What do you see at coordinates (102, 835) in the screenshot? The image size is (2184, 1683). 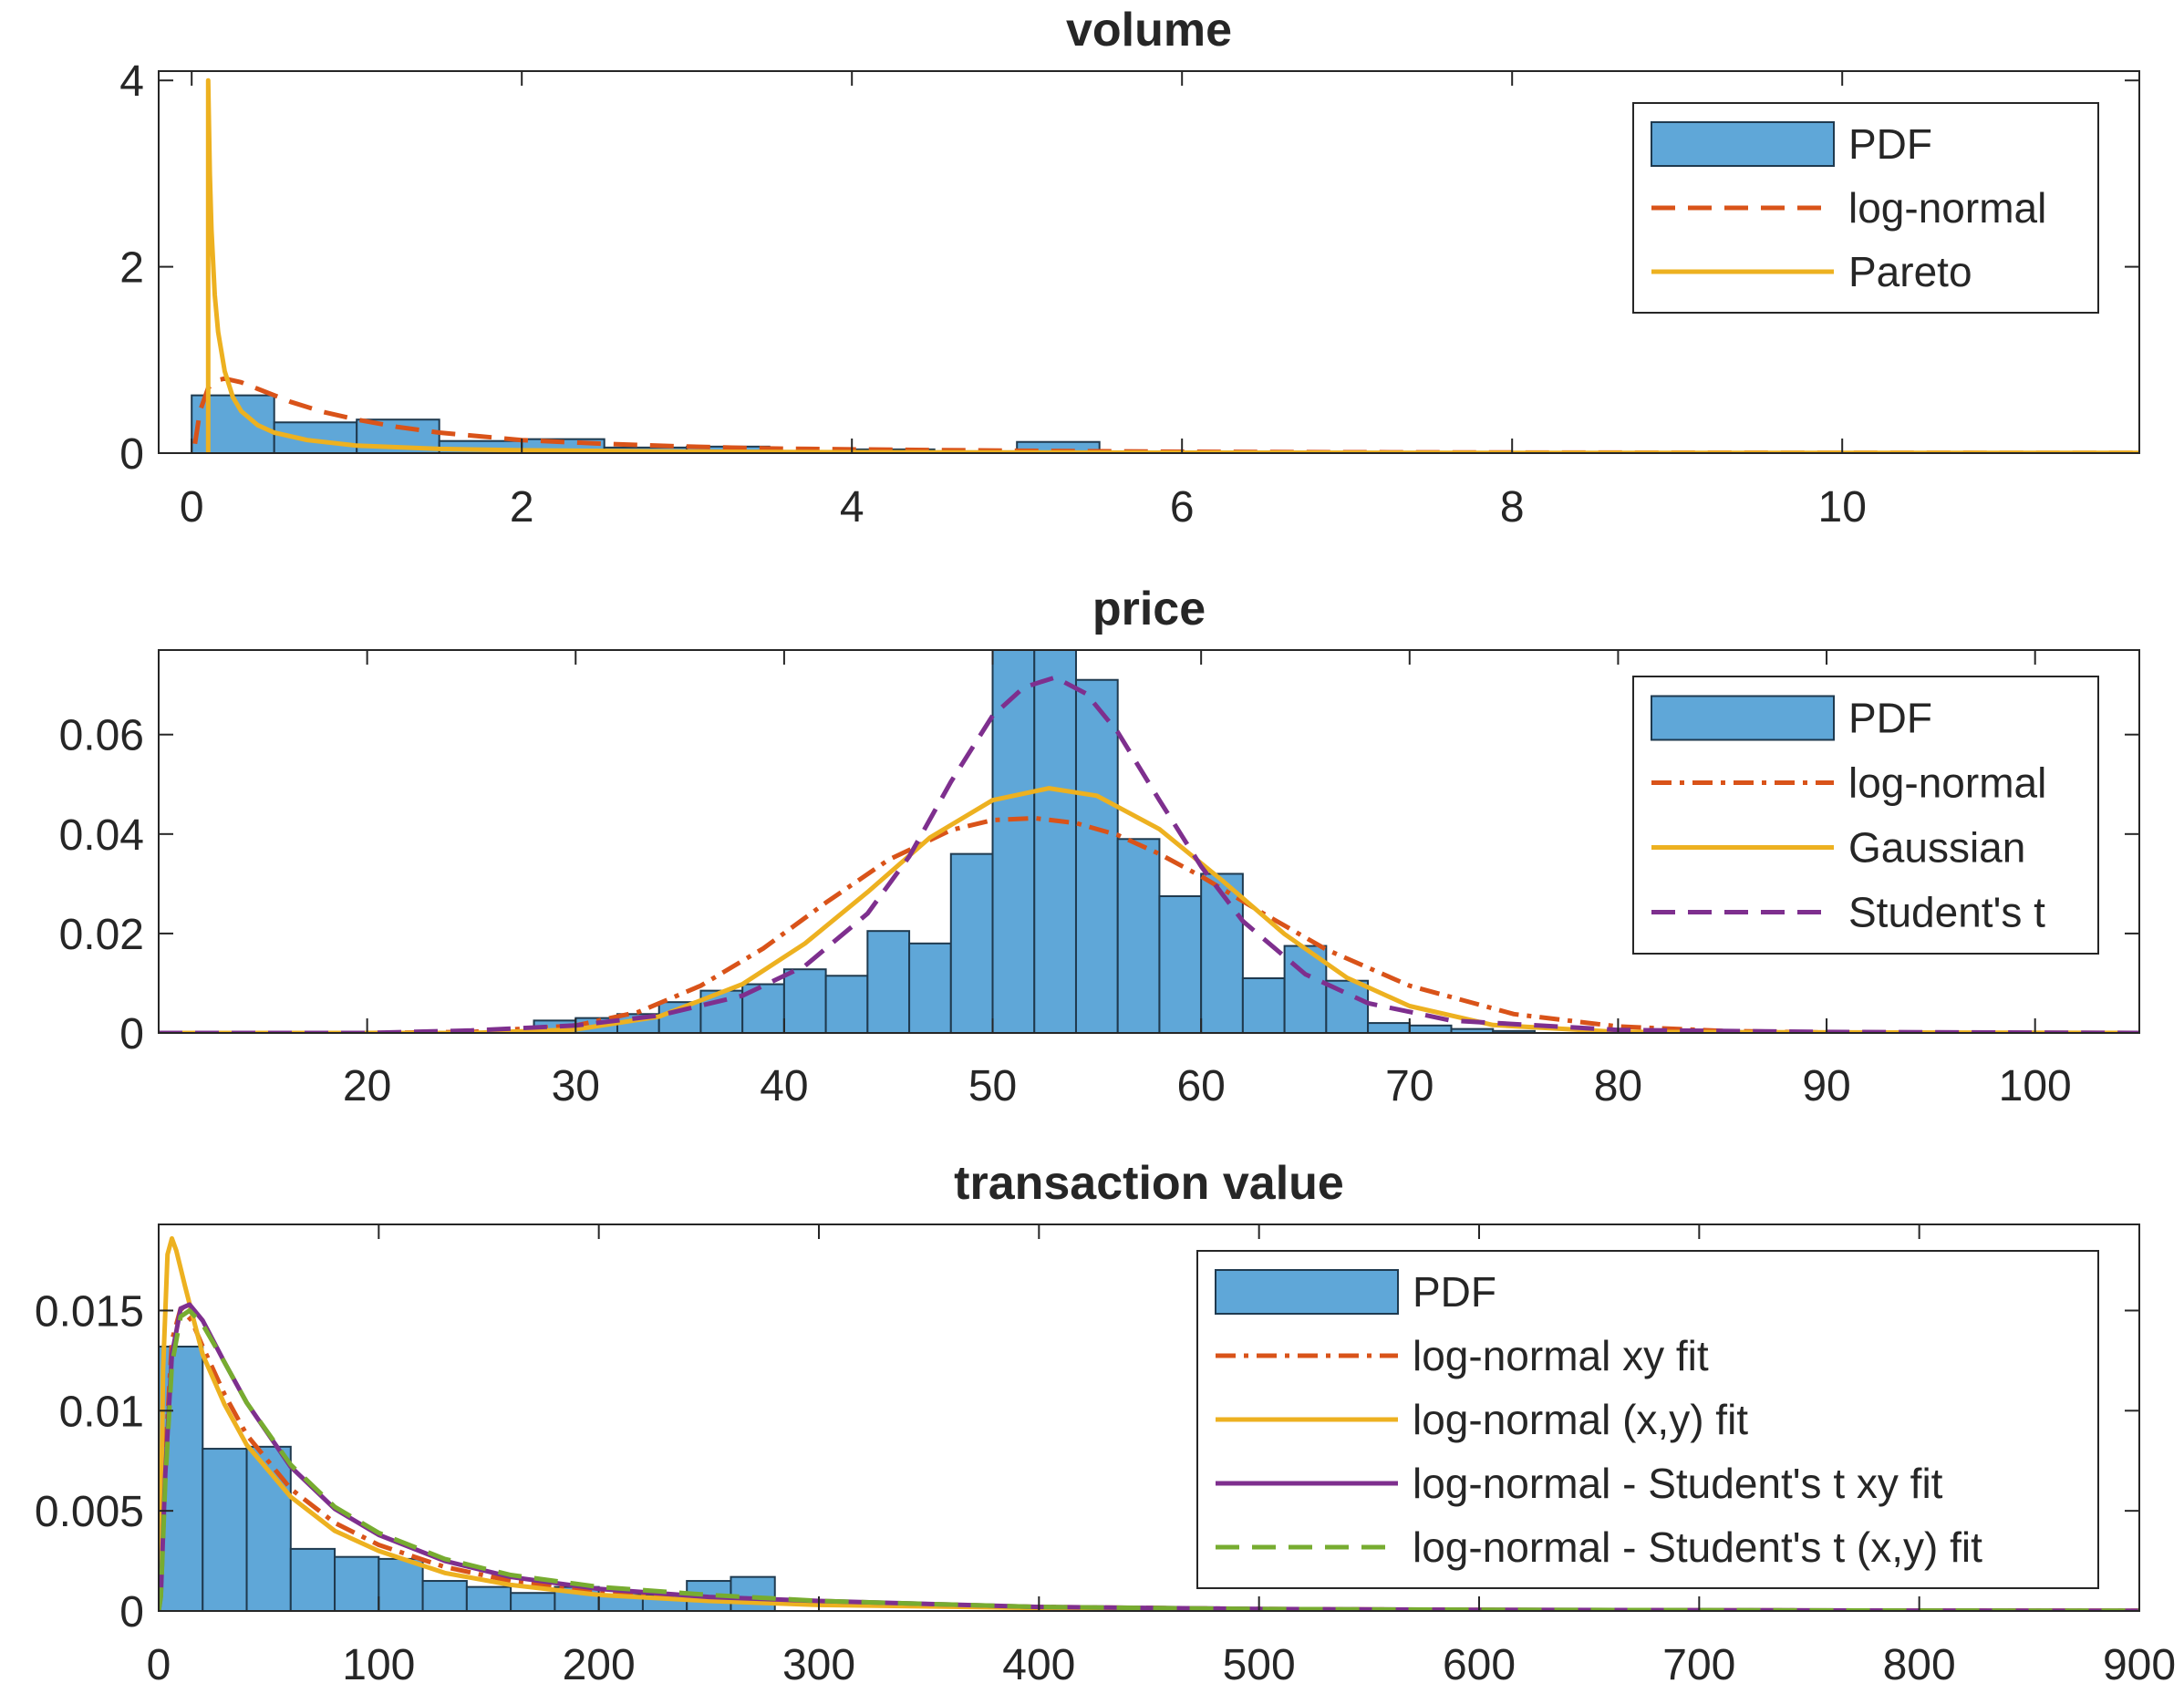 I see `y-tick-label: 0.04` at bounding box center [102, 835].